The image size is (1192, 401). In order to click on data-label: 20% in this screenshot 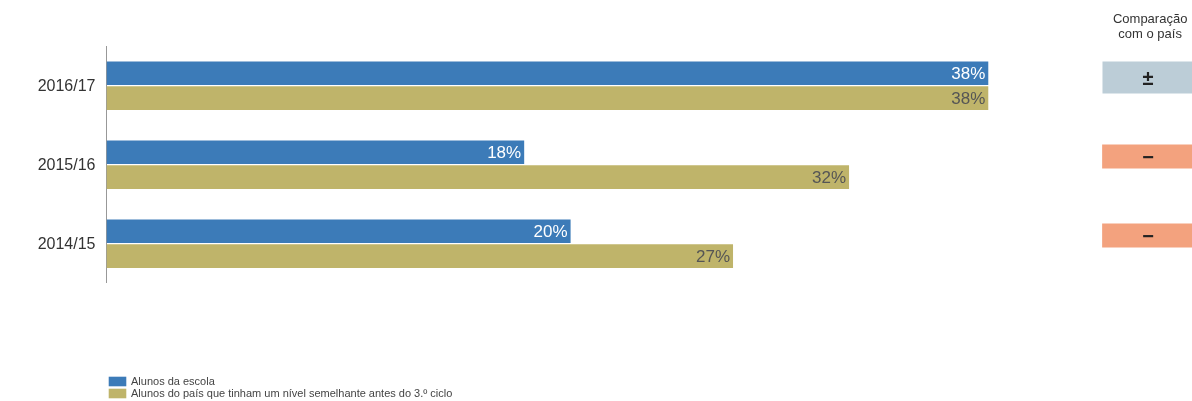, I will do `click(550, 231)`.